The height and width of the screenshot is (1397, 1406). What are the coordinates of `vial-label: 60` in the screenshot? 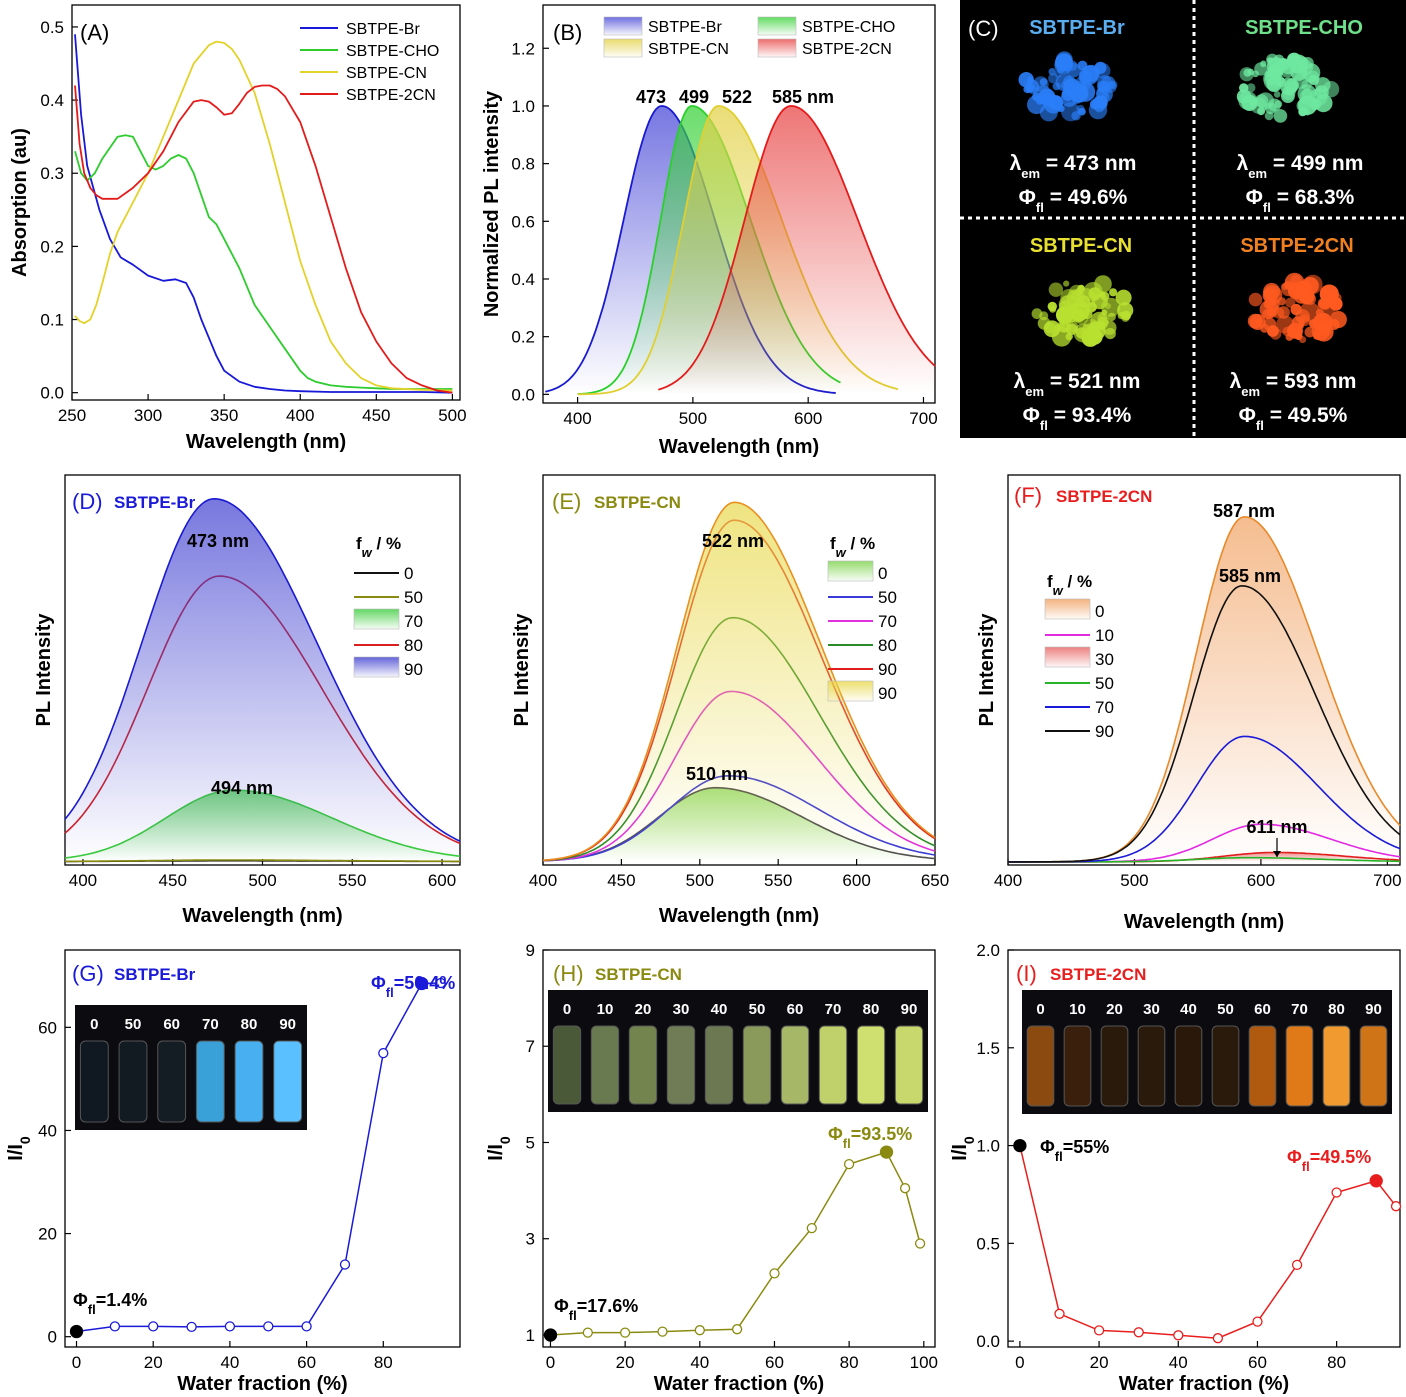 It's located at (1262, 1009).